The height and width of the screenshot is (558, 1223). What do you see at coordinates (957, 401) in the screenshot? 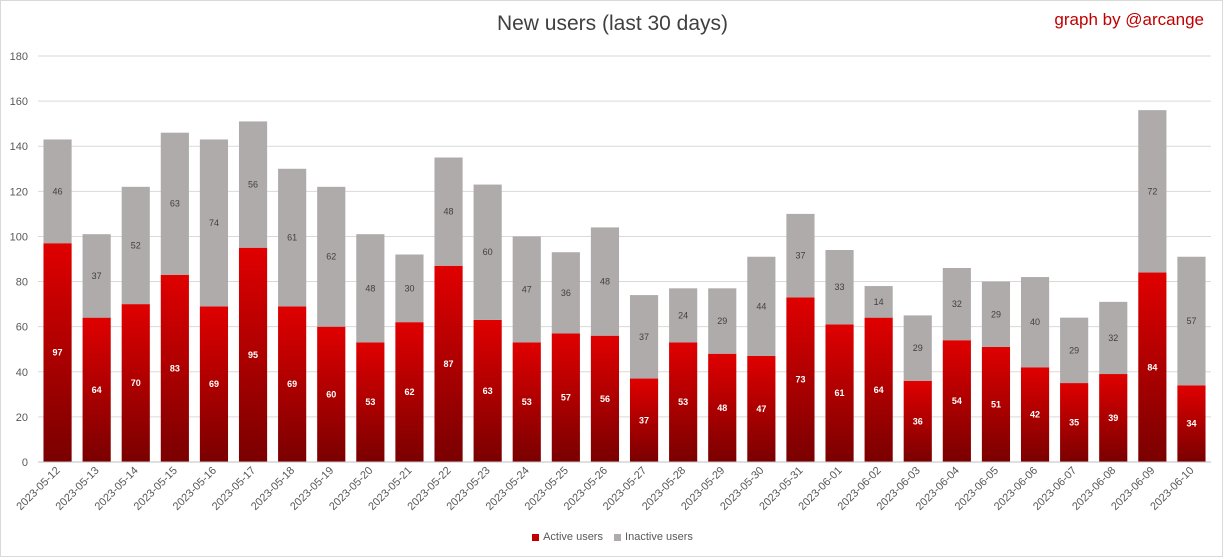
I see `data-label-active: 54` at bounding box center [957, 401].